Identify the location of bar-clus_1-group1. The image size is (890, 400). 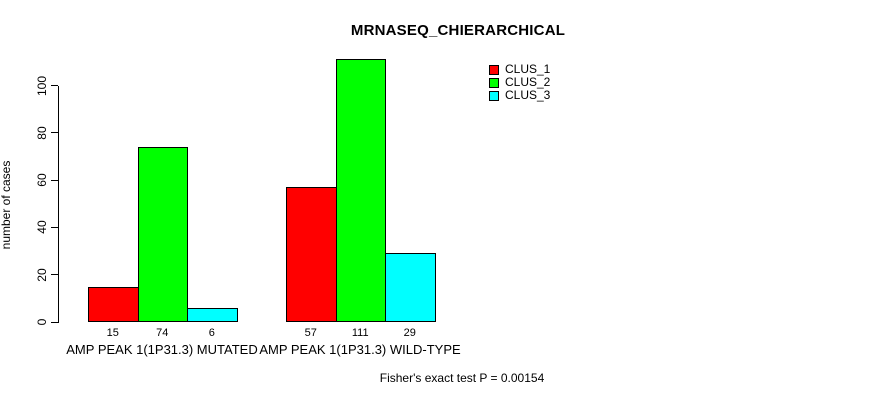
(113, 304).